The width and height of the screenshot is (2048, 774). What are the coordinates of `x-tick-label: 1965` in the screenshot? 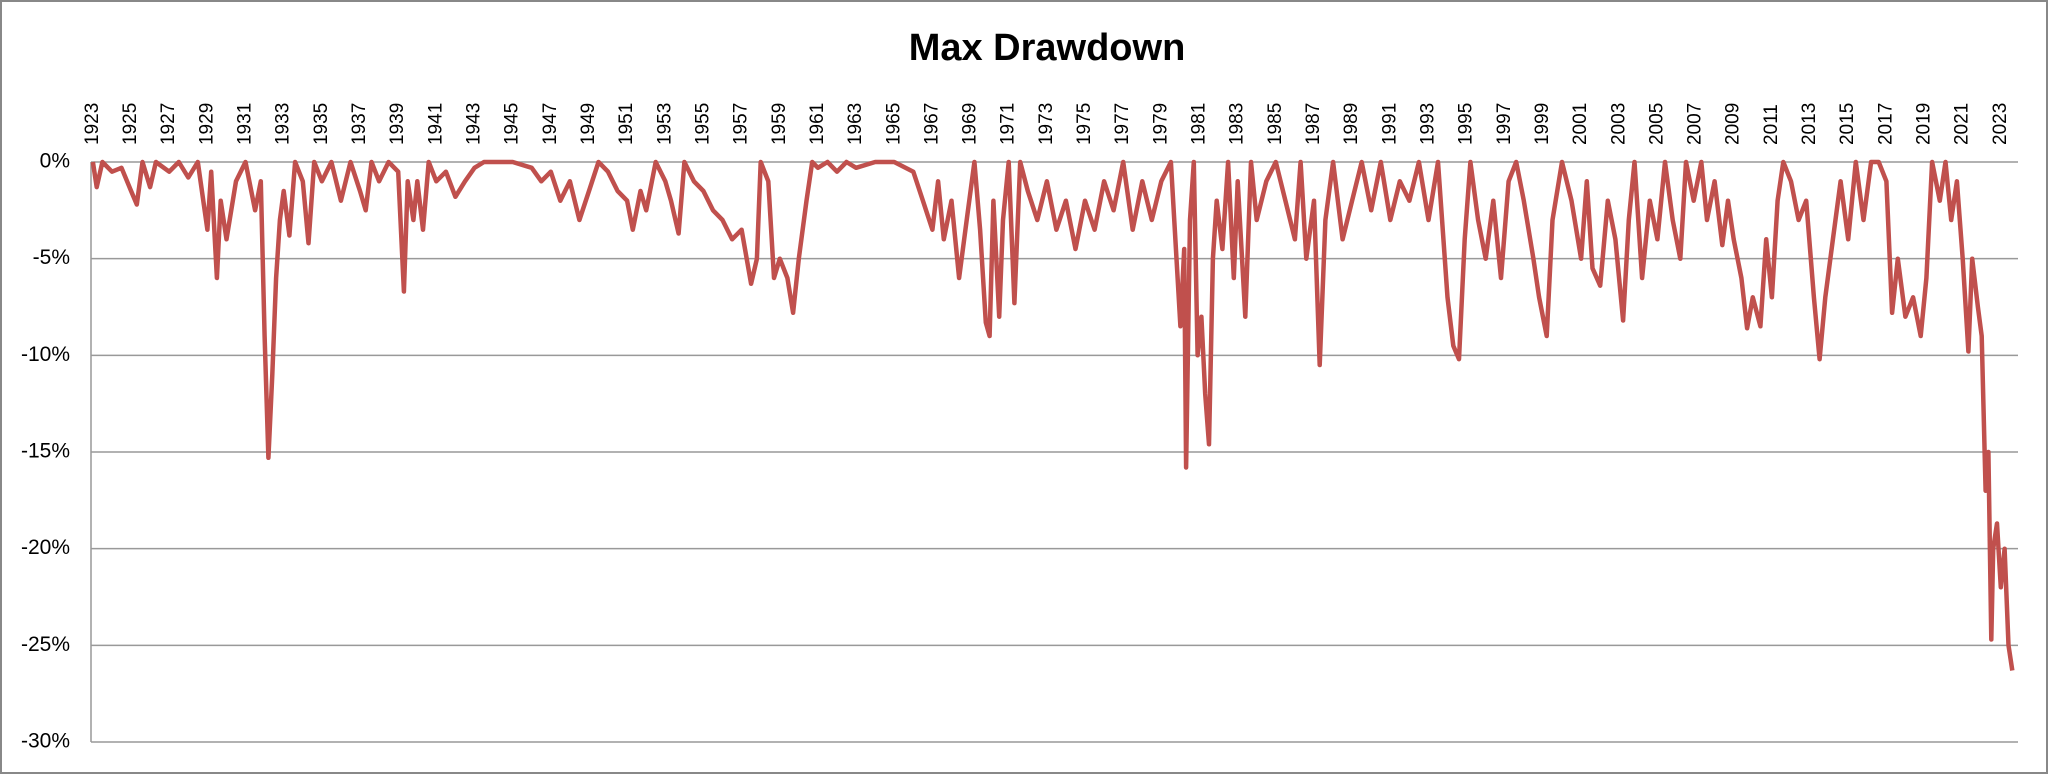 It's located at (893, 124).